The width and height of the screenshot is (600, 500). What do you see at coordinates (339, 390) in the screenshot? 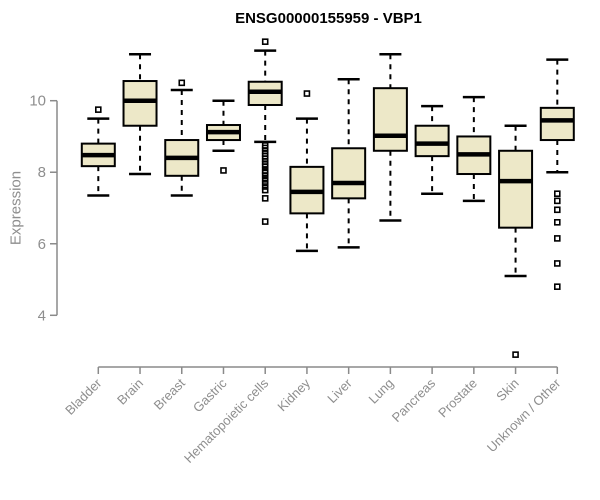
I see `x-tick-label: Liver` at bounding box center [339, 390].